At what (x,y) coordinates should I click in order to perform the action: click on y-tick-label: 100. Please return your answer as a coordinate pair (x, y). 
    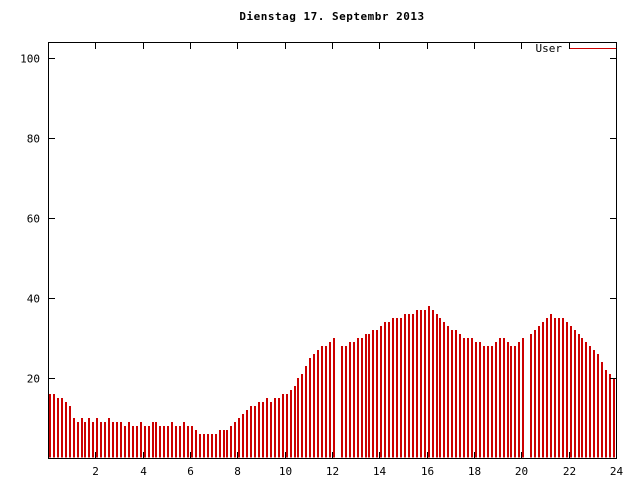
    Looking at the image, I should click on (30, 59).